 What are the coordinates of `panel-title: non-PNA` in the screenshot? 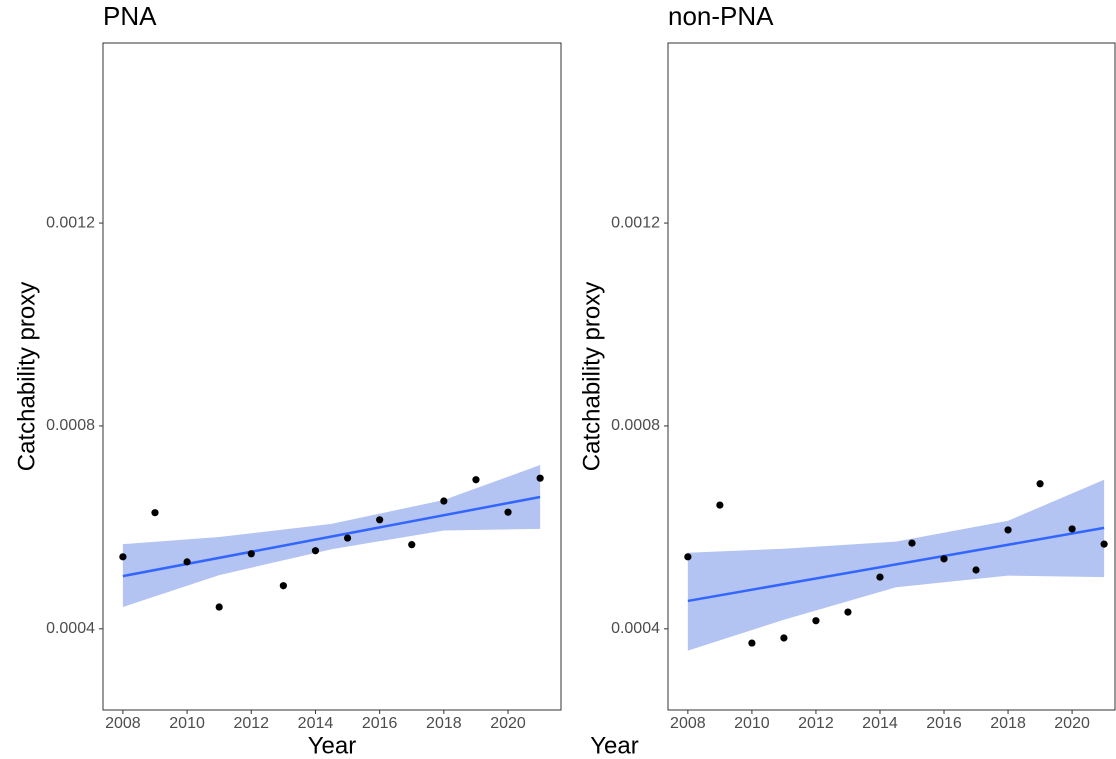 It's located at (721, 16).